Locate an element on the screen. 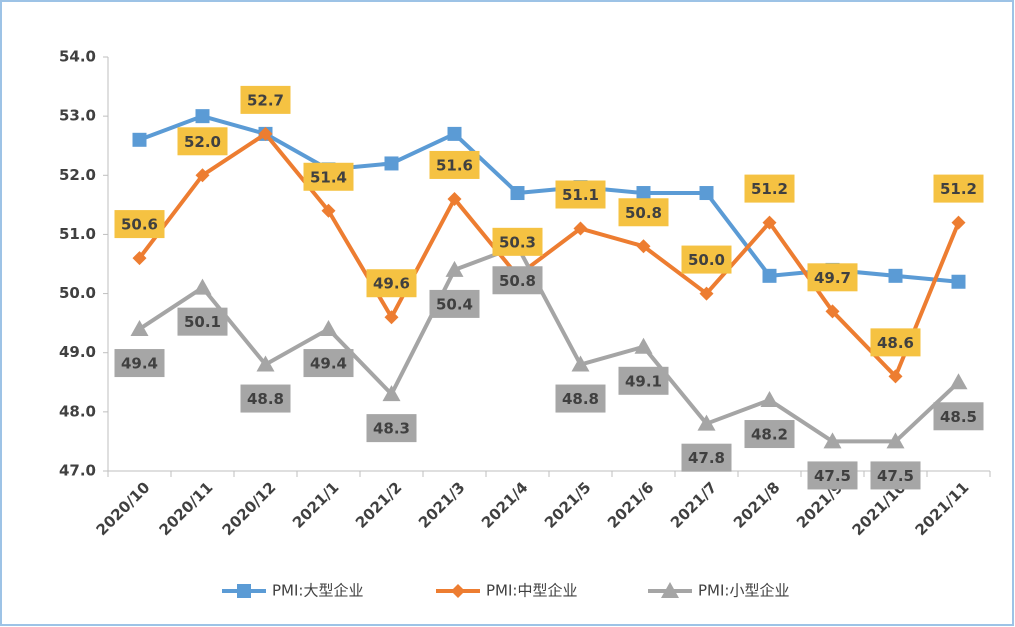 This screenshot has width=1015, height=627. data-label: 50.6 is located at coordinates (139, 225).